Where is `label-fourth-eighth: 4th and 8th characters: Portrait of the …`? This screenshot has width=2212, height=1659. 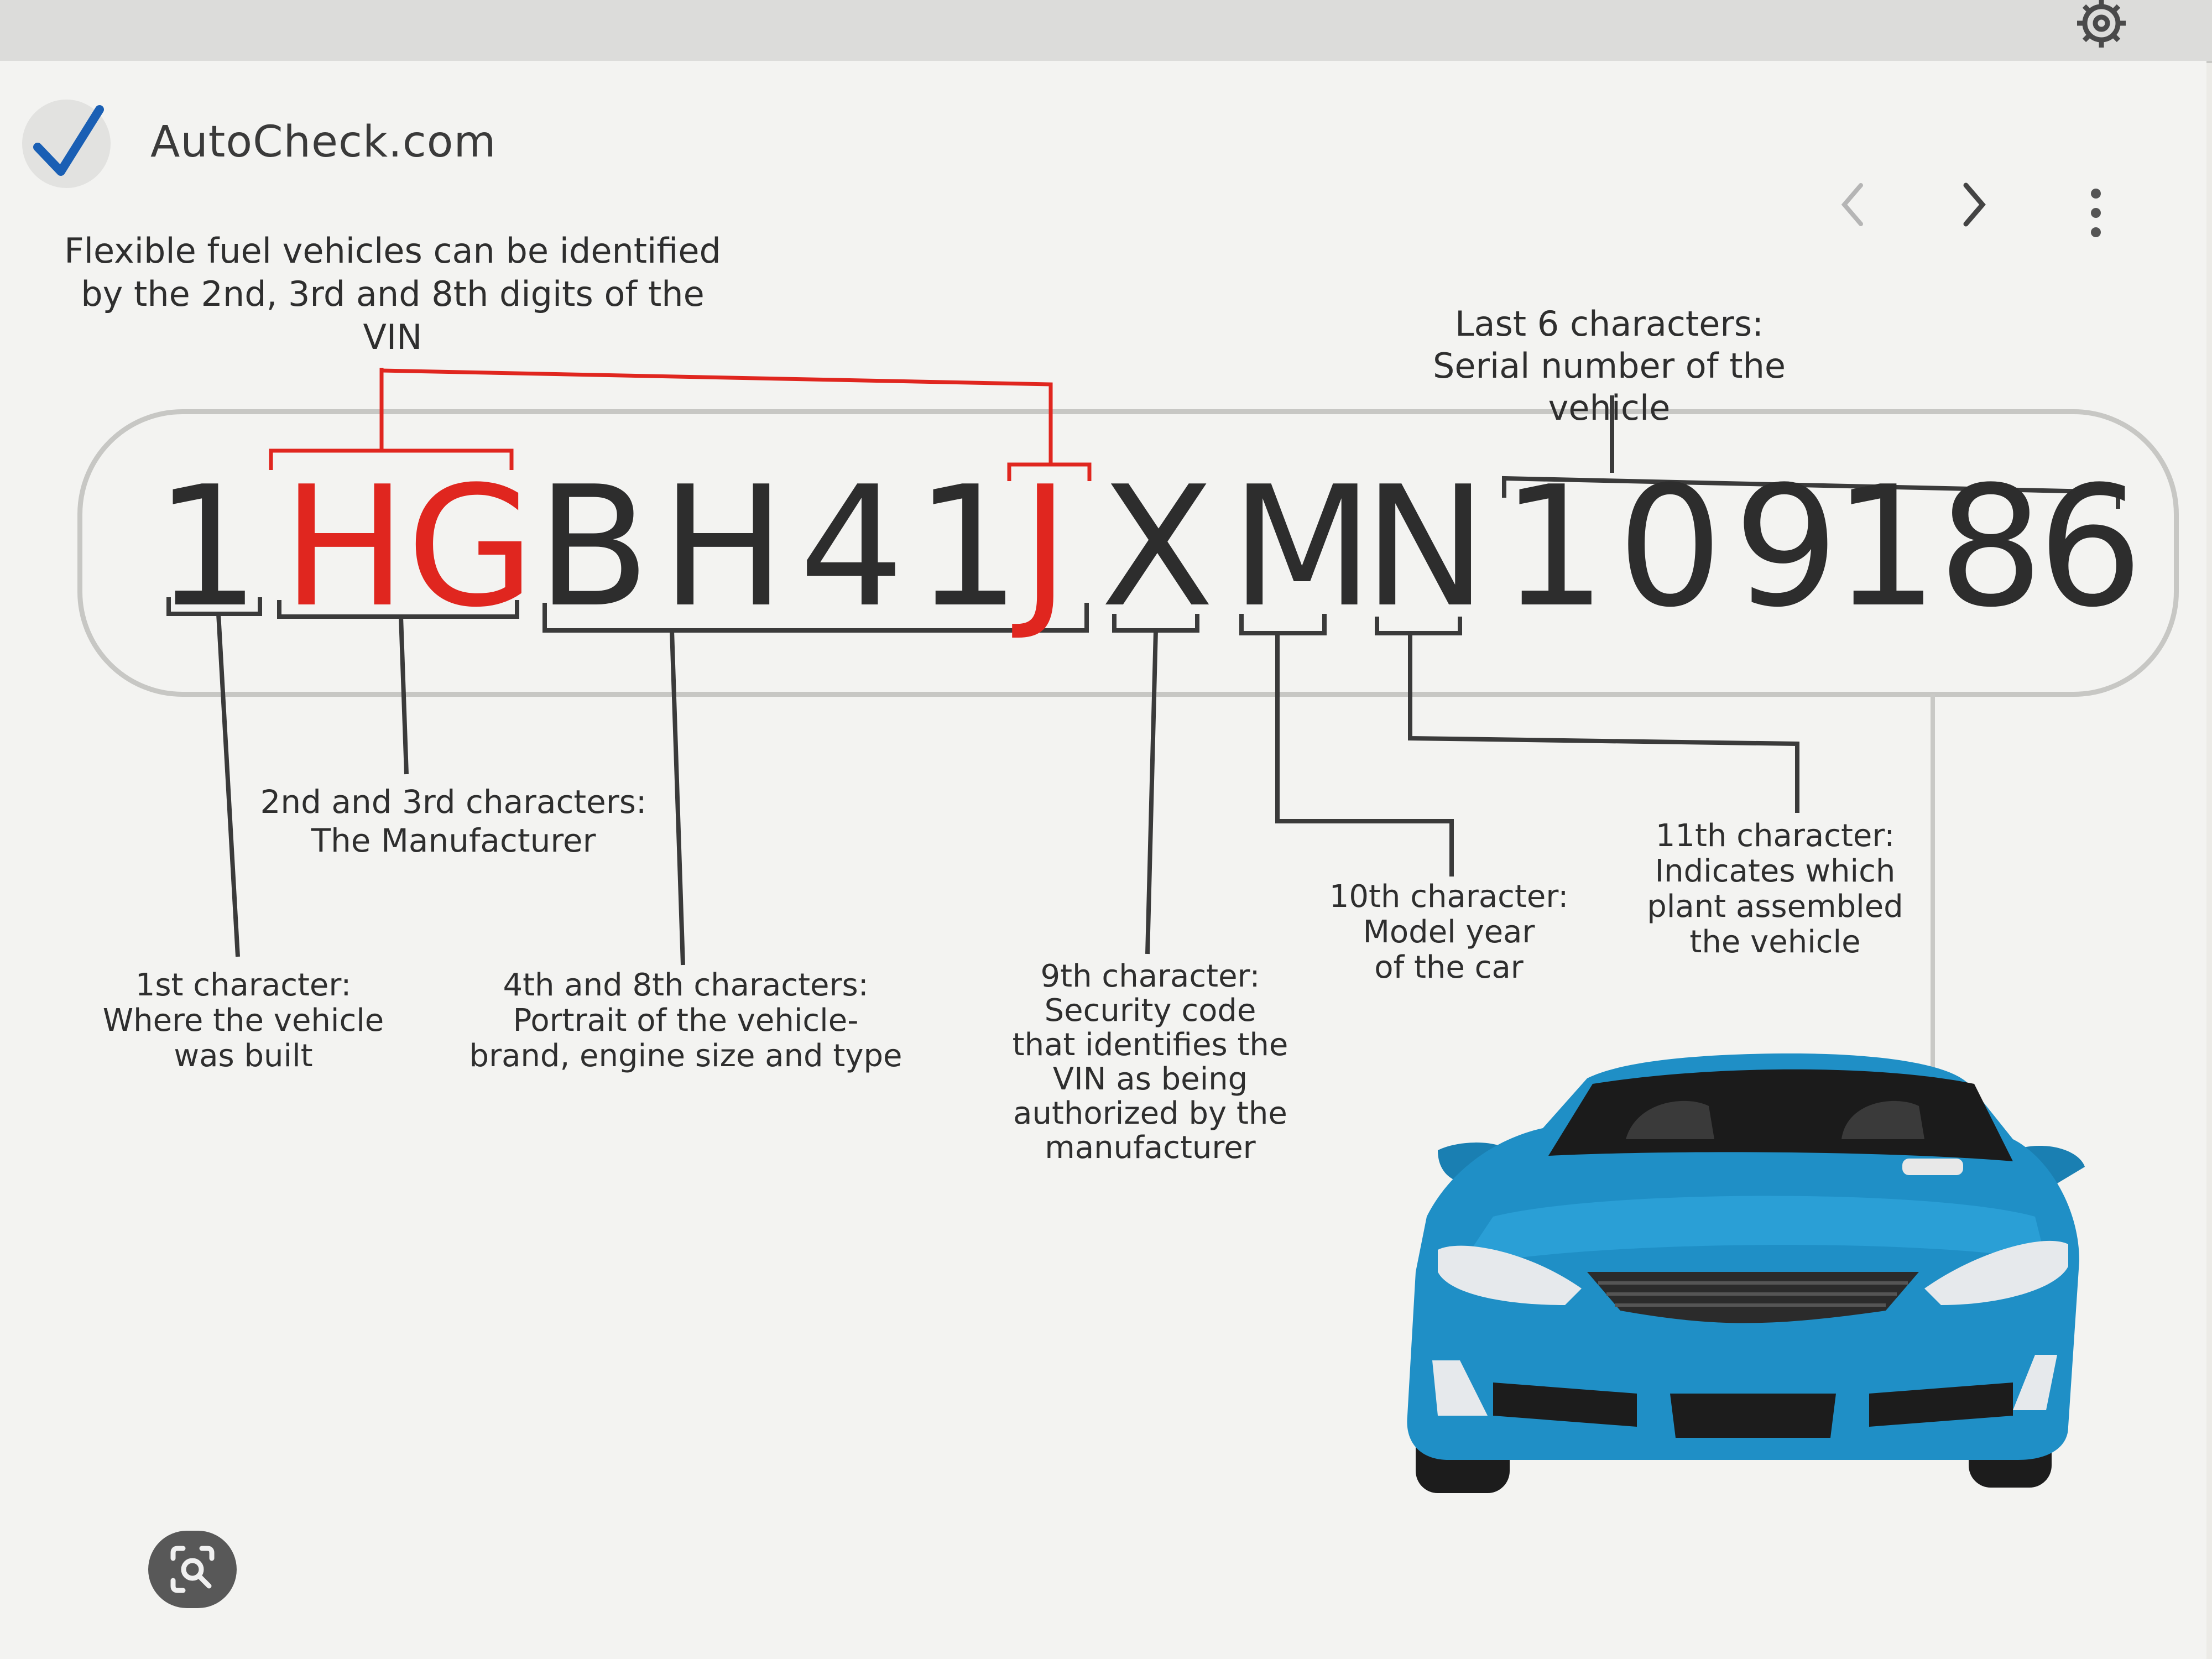 label-fourth-eighth: 4th and 8th characters: Portrait of the … is located at coordinates (686, 1021).